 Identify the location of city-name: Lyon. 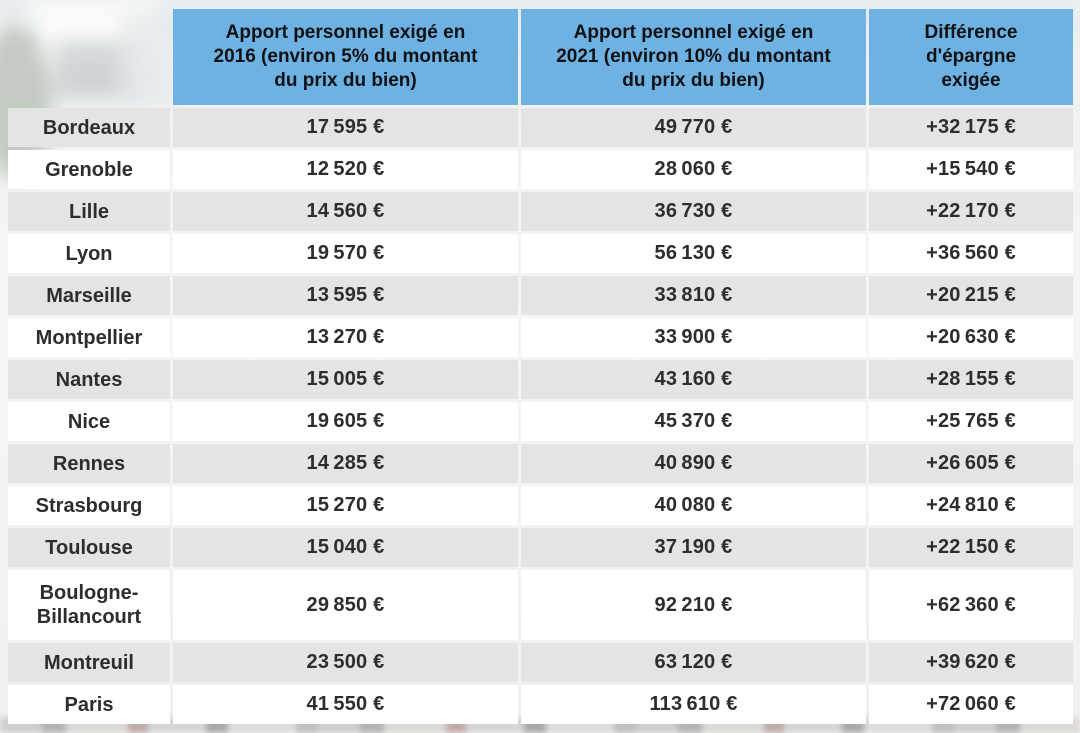
(89, 253).